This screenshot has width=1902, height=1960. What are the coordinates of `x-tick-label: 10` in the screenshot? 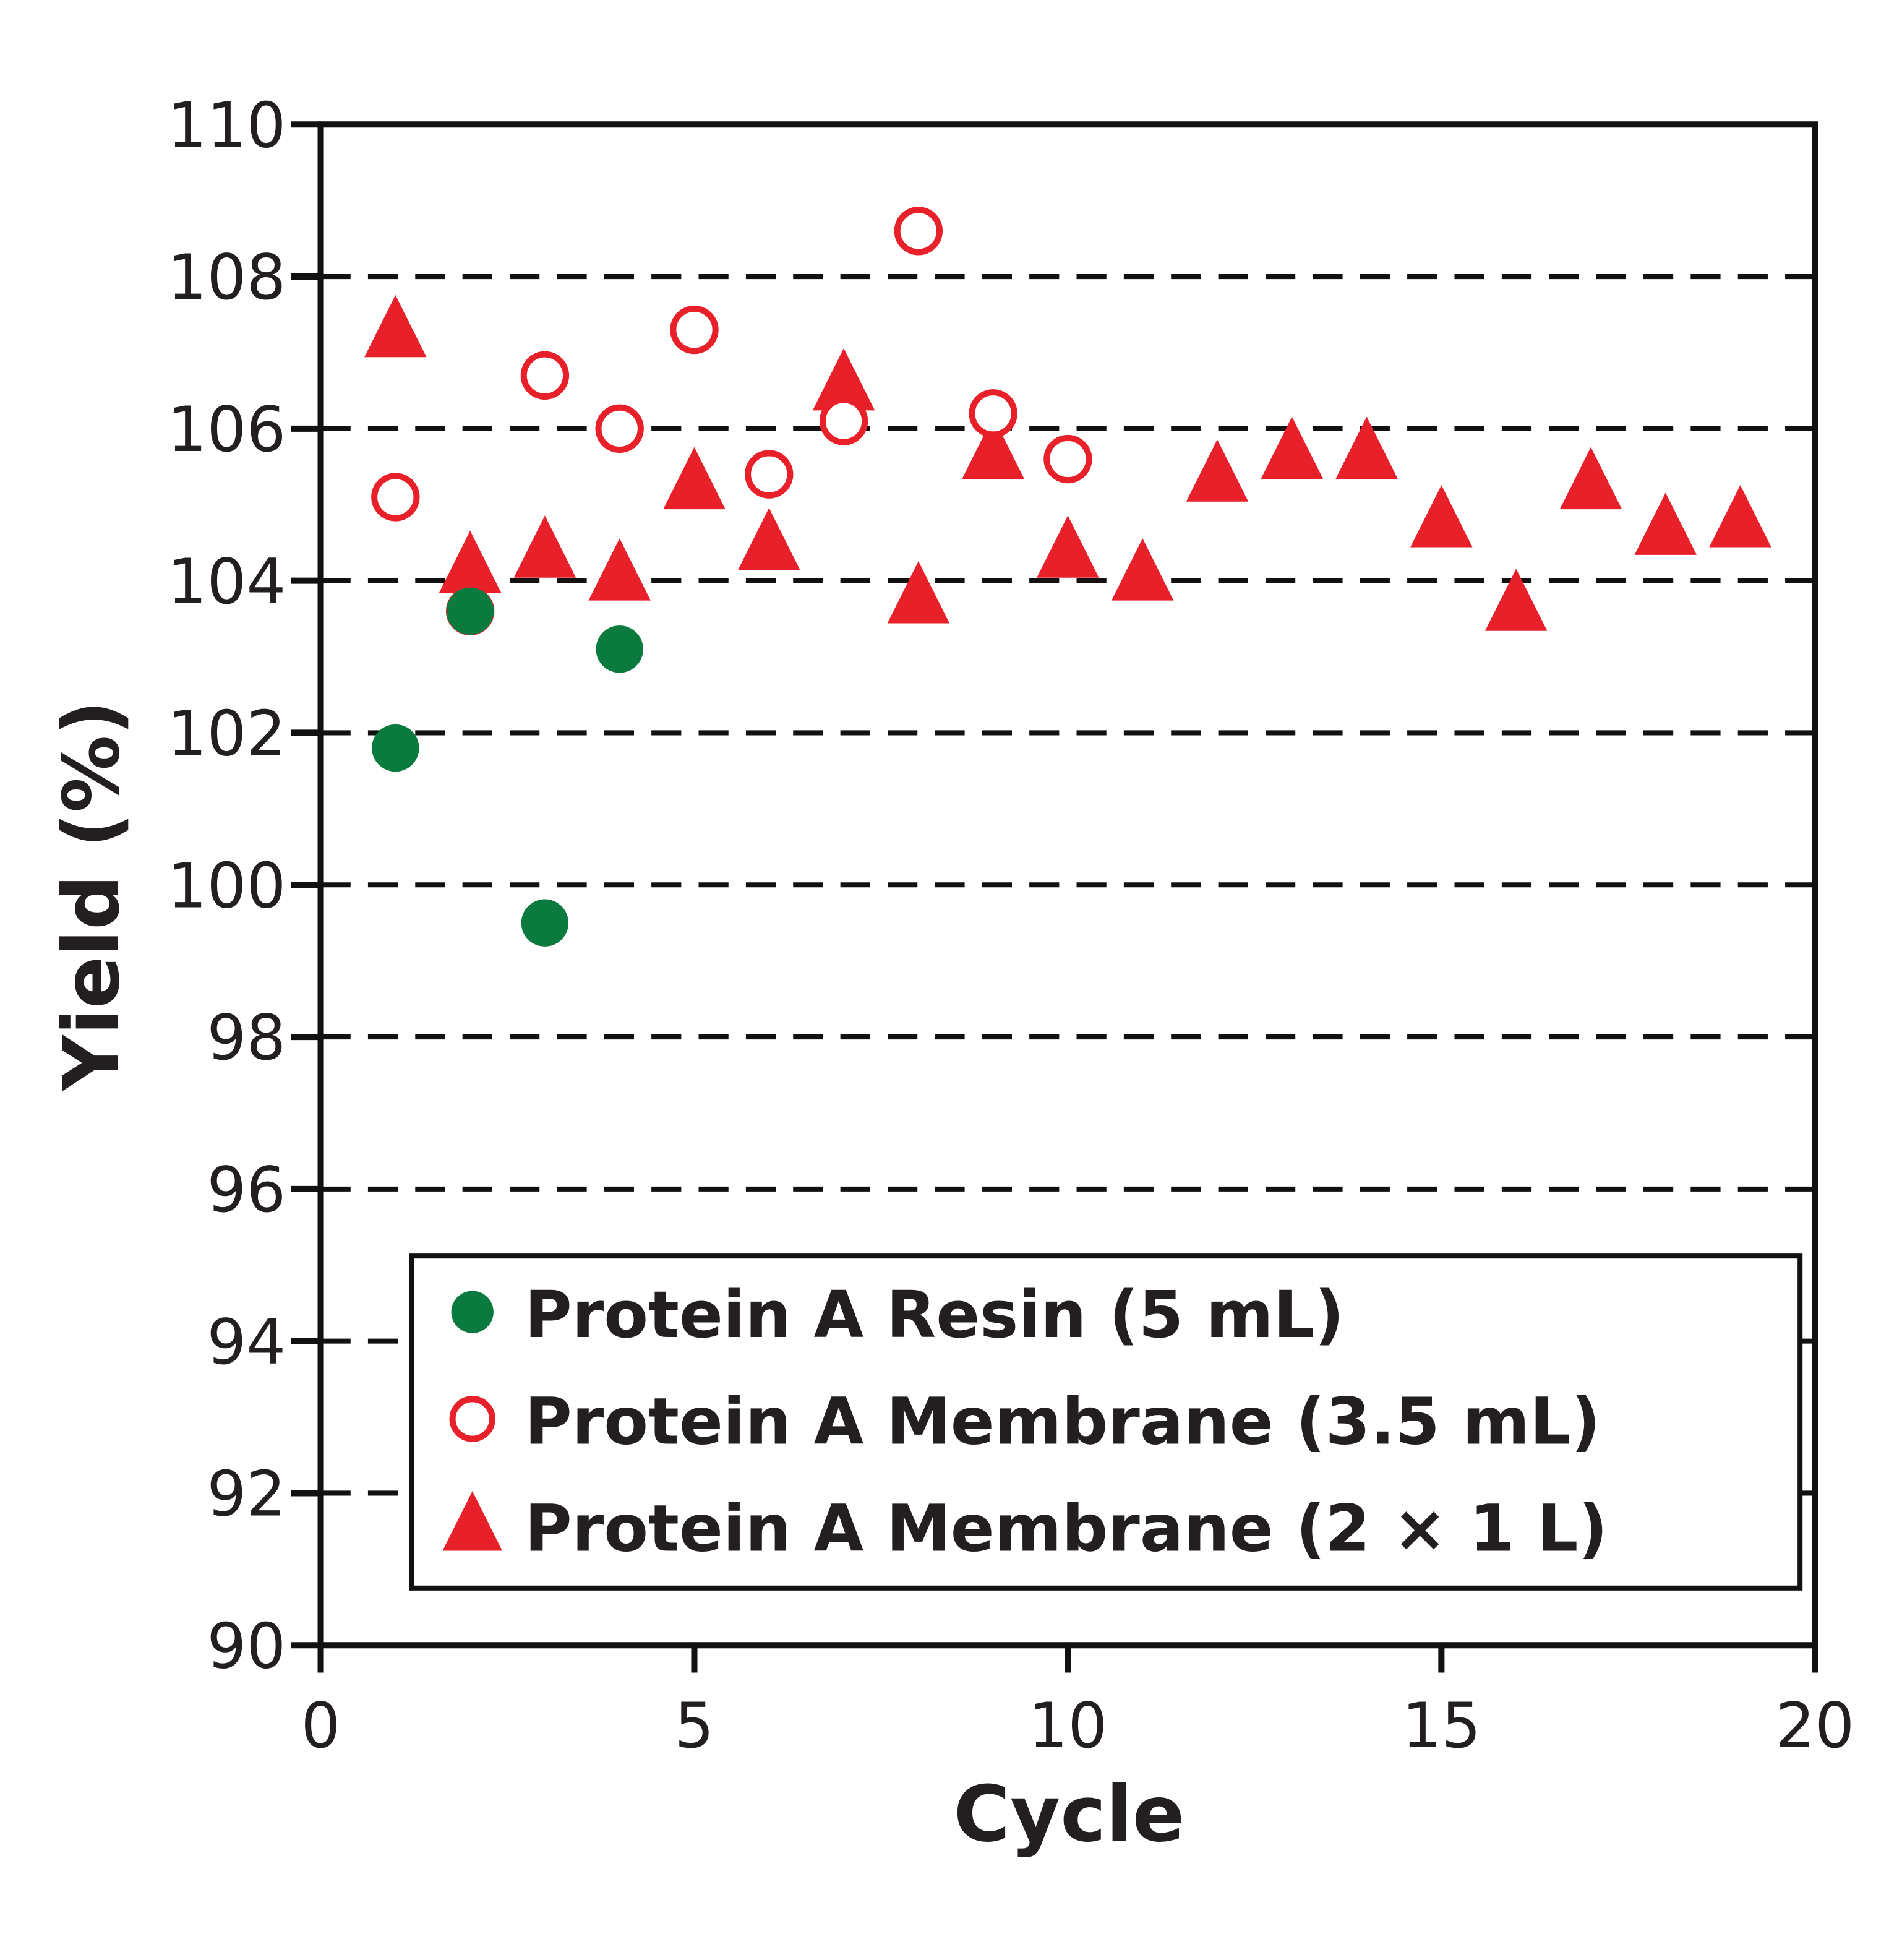 It's located at (1067, 1726).